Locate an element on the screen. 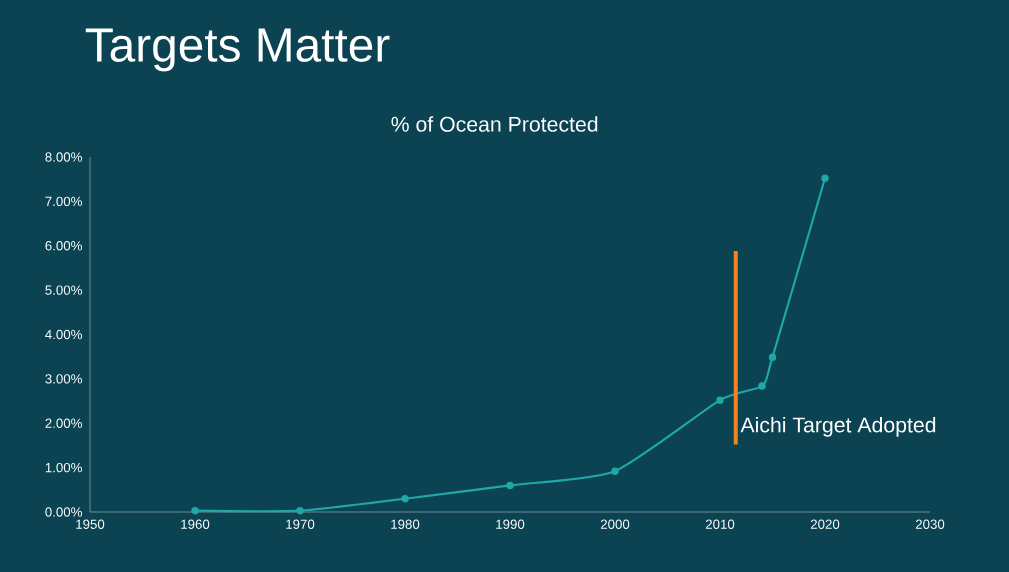 The height and width of the screenshot is (572, 1009). x-tick-label: 1960 is located at coordinates (195, 524).